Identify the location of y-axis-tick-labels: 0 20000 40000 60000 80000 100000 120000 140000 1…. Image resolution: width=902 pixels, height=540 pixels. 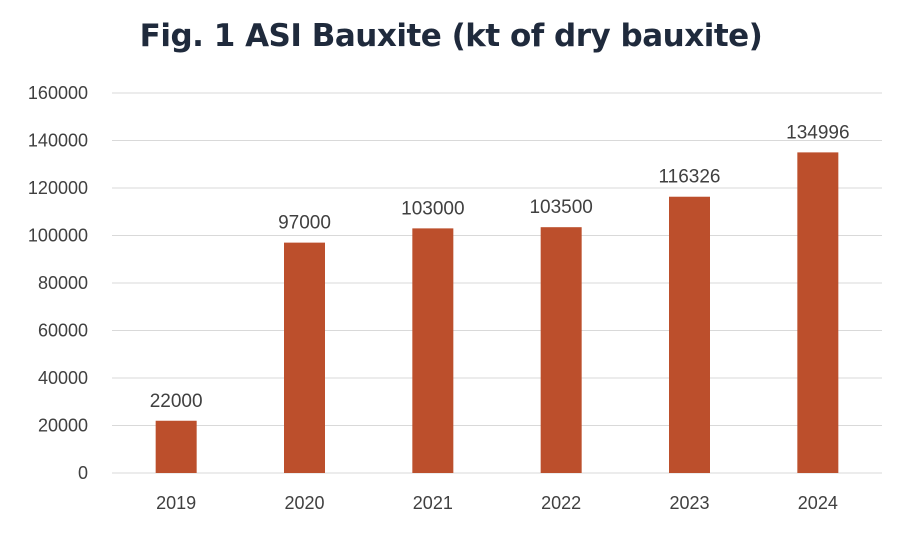
(58, 283).